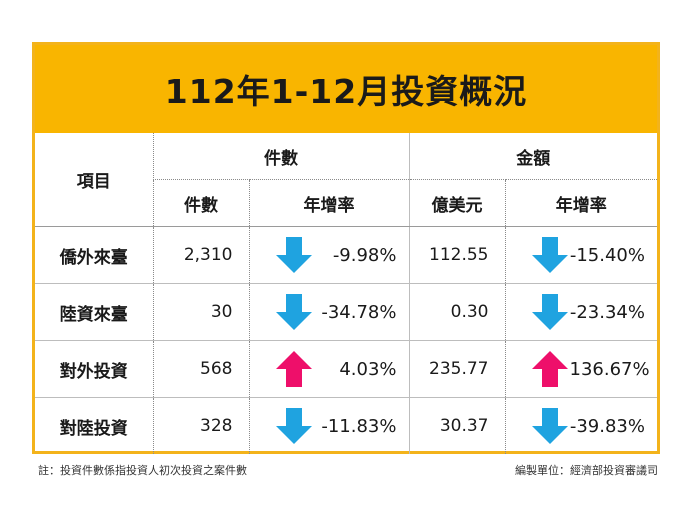 The height and width of the screenshot is (522, 696). Describe the element at coordinates (359, 312) in the screenshot. I see `row-count-rate: -34.78%` at that location.